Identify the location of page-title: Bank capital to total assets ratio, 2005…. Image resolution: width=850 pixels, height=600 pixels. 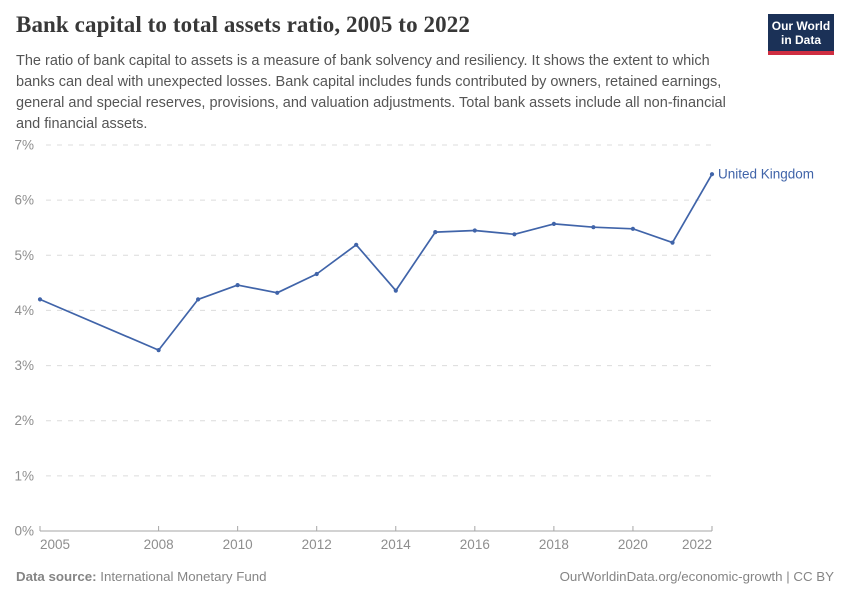
(243, 24).